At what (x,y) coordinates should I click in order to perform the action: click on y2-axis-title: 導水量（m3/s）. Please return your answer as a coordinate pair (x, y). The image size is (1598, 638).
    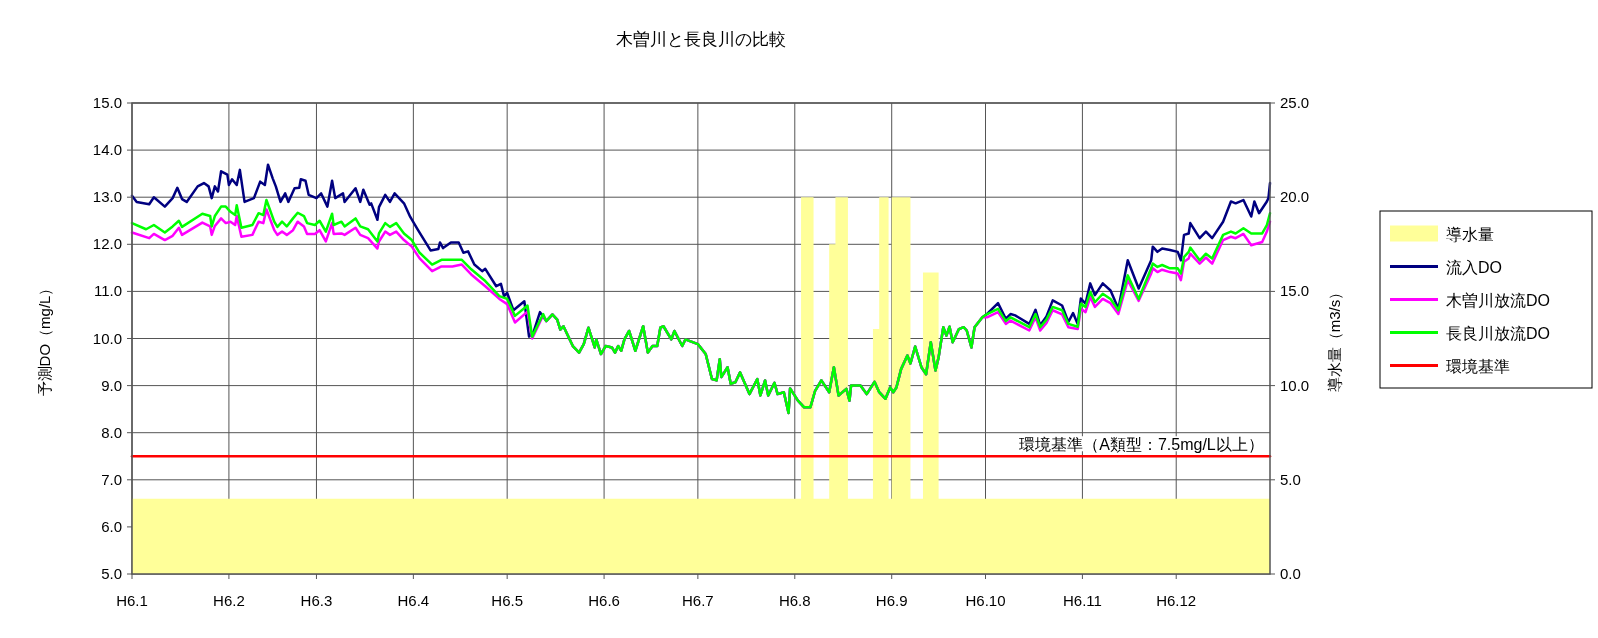
    Looking at the image, I should click on (1334, 338).